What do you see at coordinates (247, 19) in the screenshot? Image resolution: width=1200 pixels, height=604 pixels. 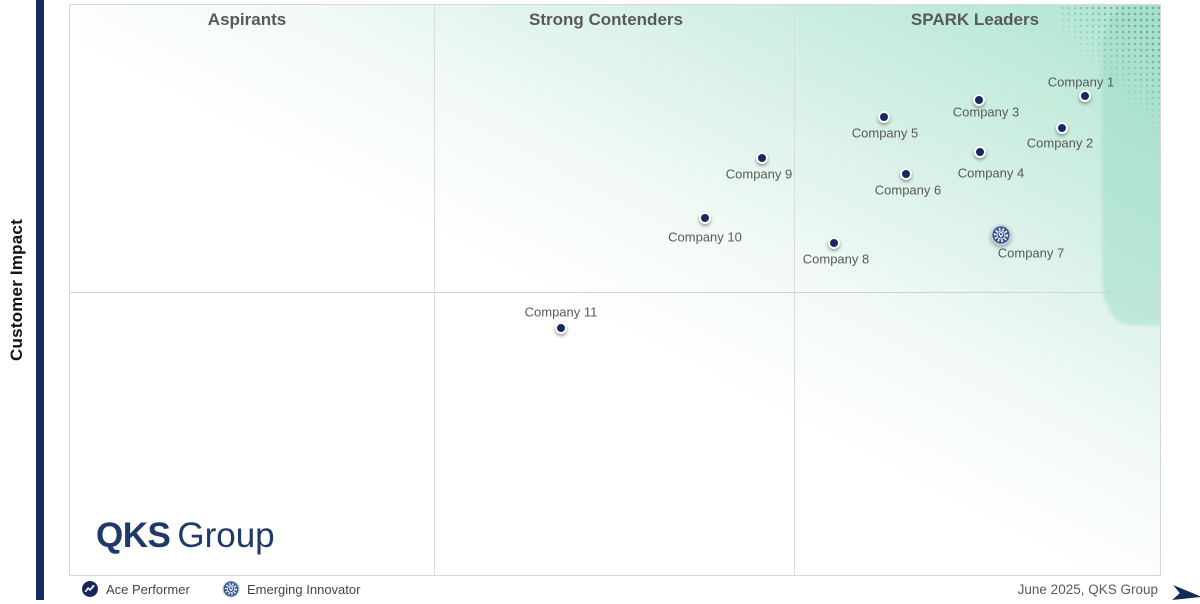 I see `quadrant-title-aspirants: Aspirants` at bounding box center [247, 19].